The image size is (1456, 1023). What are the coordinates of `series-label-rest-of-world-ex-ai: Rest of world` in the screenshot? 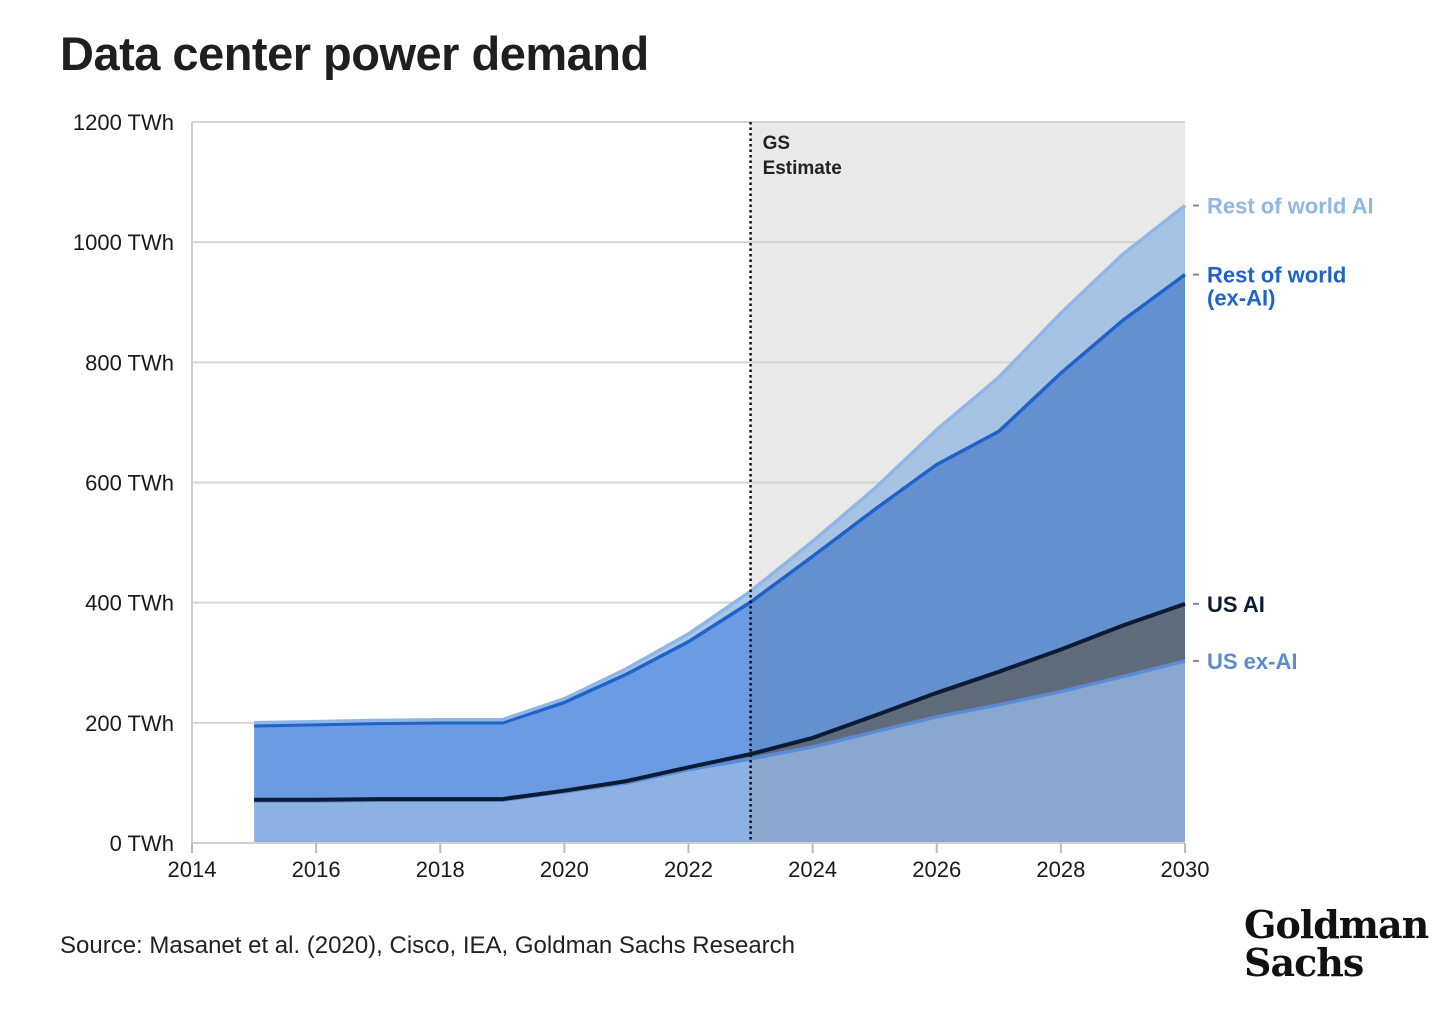 It's located at (1276, 275).